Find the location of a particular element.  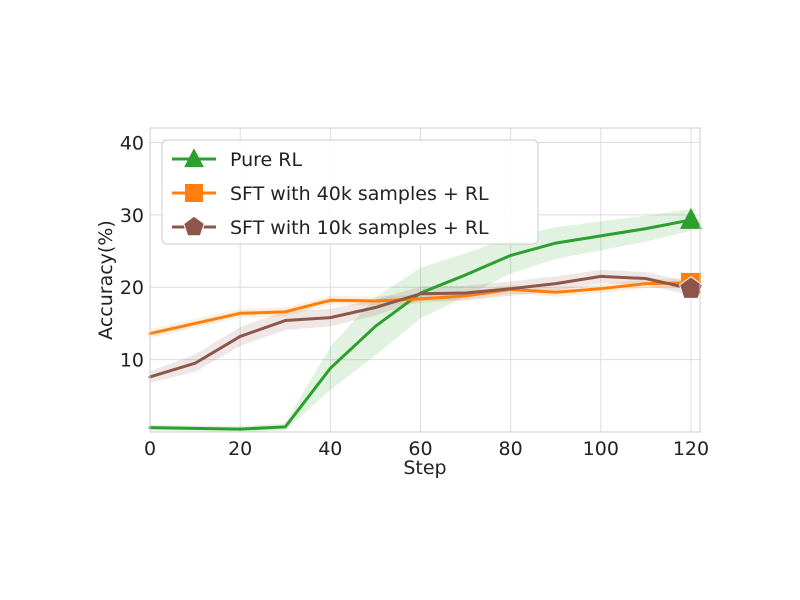

y-tick-label: 20 is located at coordinates (132, 288).